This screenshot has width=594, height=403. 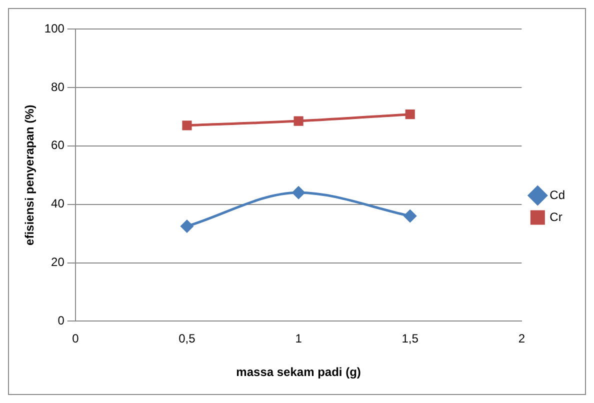 What do you see at coordinates (558, 195) in the screenshot?
I see `legend-label: Cd` at bounding box center [558, 195].